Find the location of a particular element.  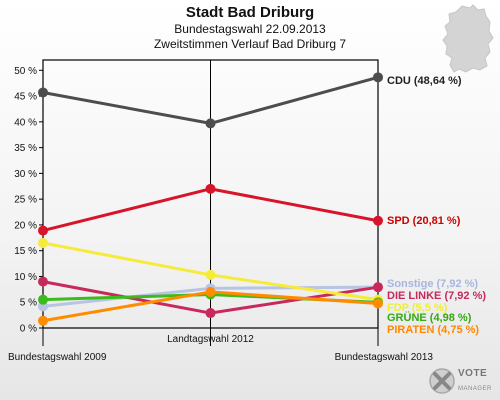

logo-sub: MANAGER is located at coordinates (475, 389).